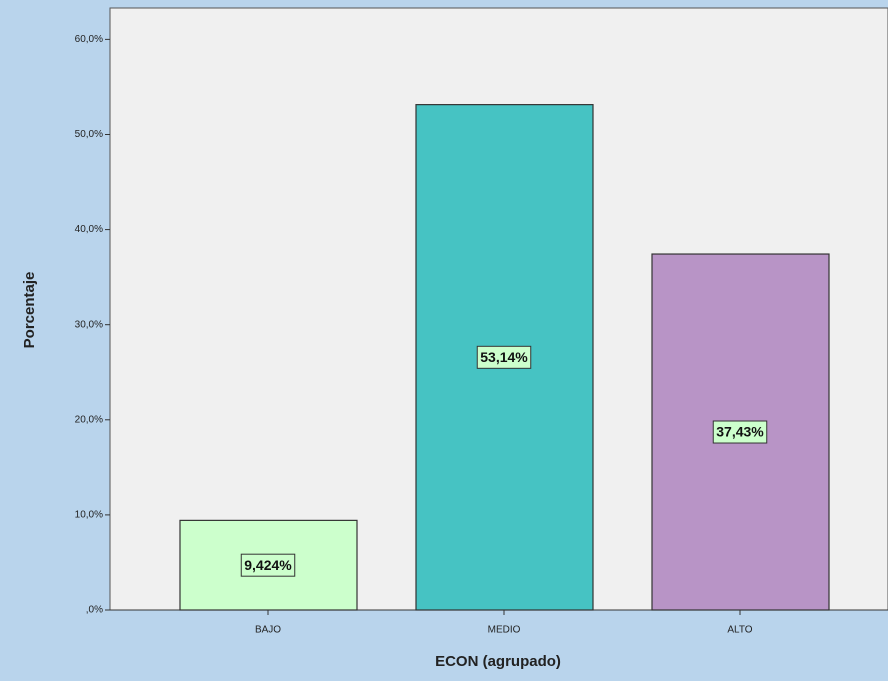 The height and width of the screenshot is (681, 888). What do you see at coordinates (739, 630) in the screenshot?
I see `x-tick-label: ALTO` at bounding box center [739, 630].